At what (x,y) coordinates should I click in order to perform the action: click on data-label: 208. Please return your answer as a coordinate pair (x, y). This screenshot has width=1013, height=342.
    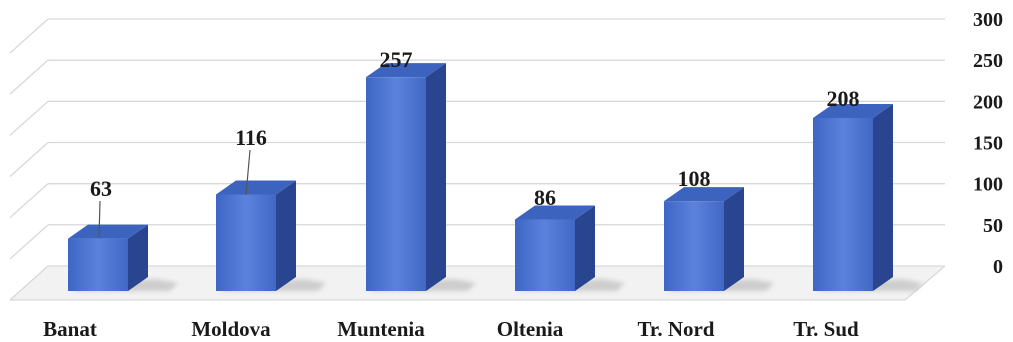
    Looking at the image, I should click on (843, 98).